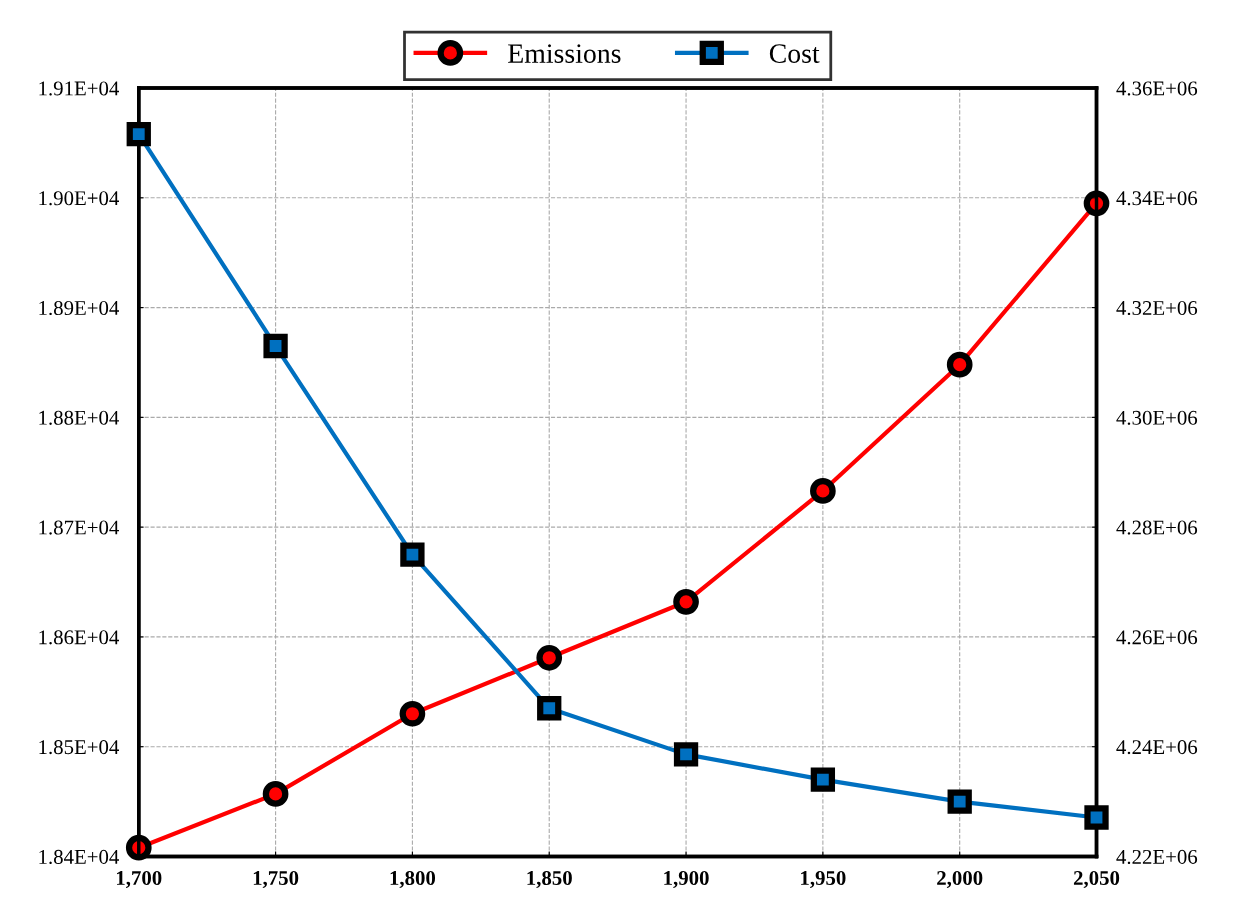  What do you see at coordinates (1157, 637) in the screenshot?
I see `y2-tick-label: 4.26E+06` at bounding box center [1157, 637].